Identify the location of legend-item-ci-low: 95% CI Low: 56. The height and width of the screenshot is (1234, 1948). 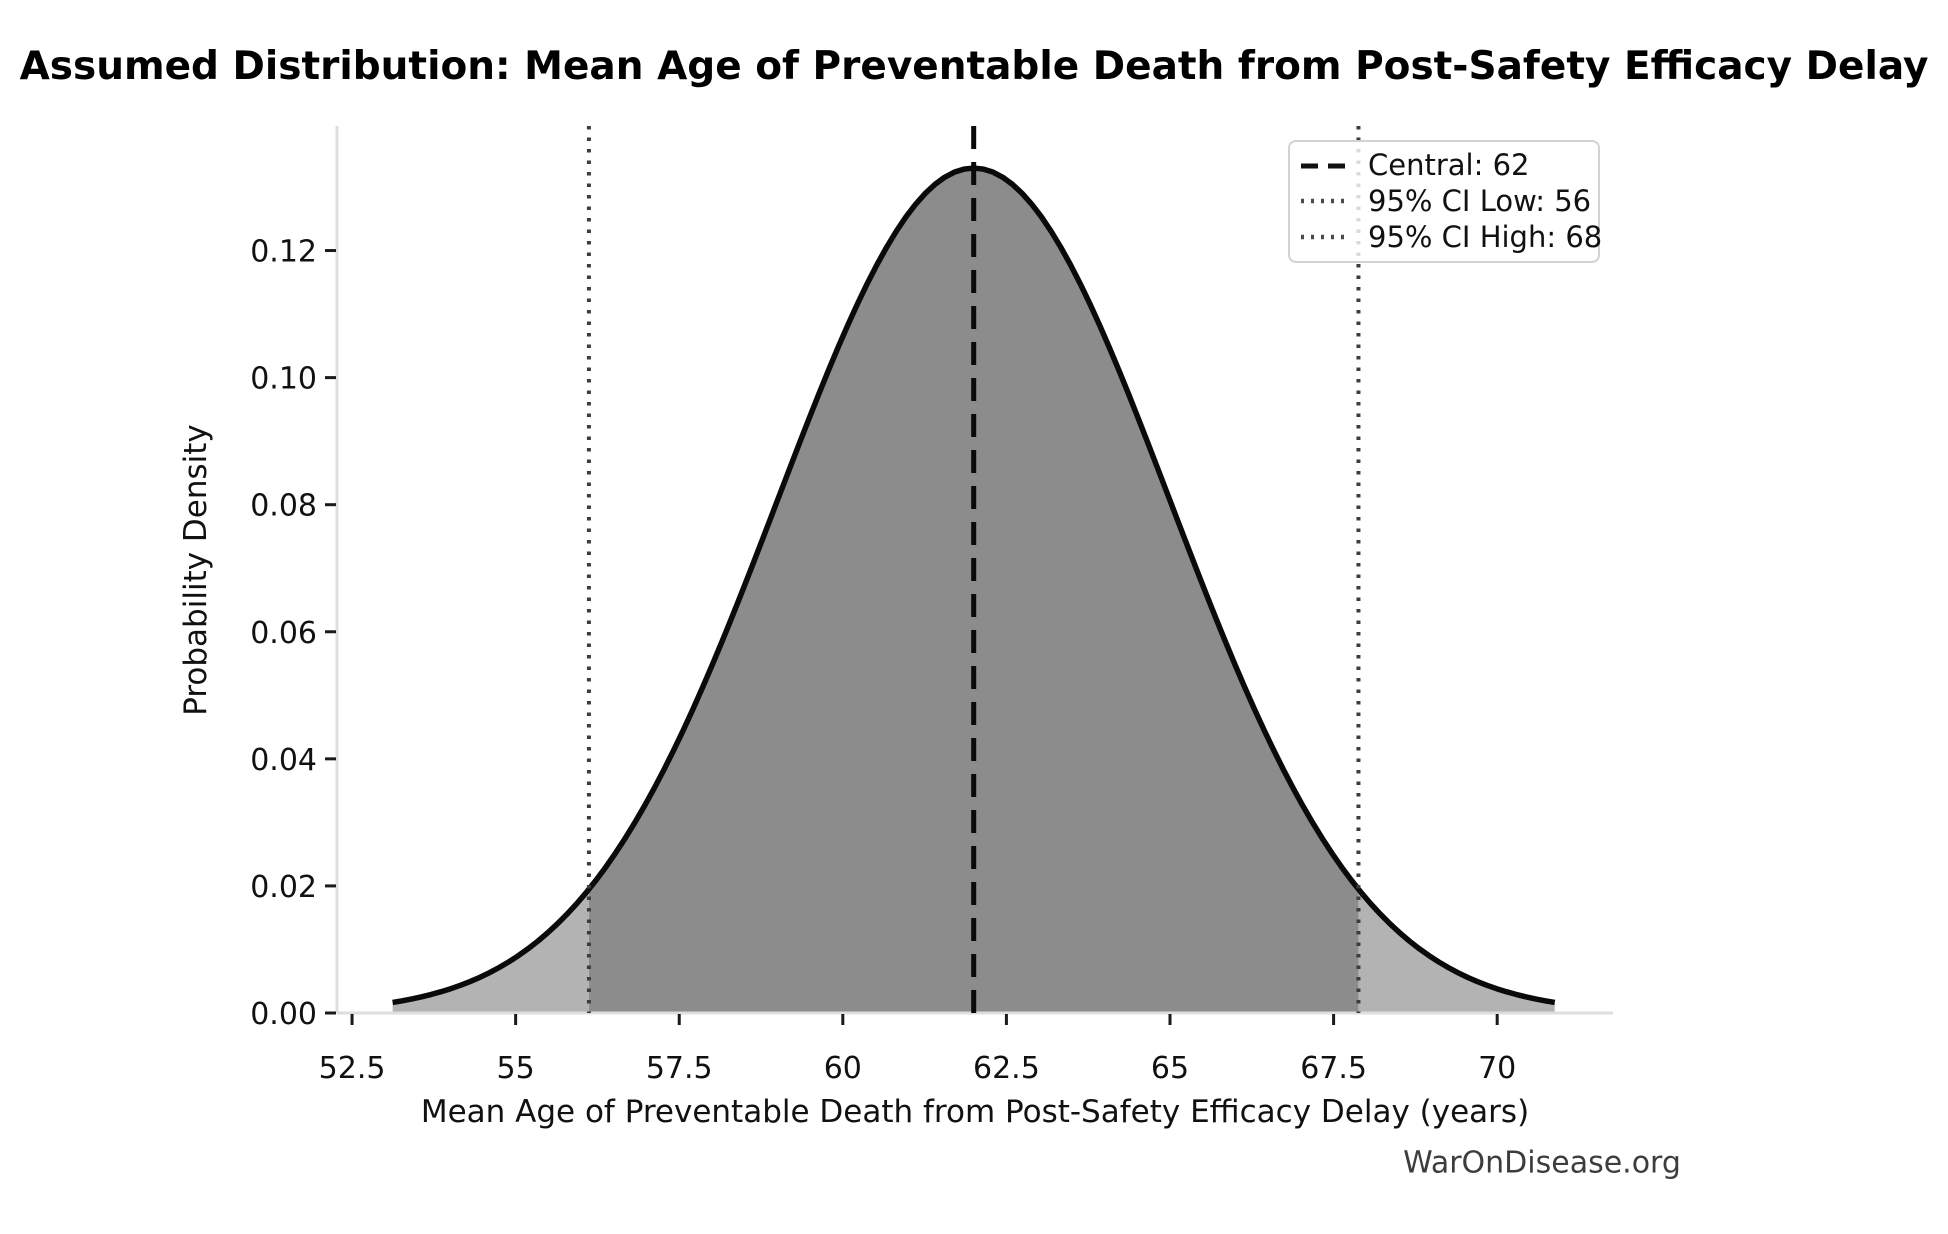
(1445, 201).